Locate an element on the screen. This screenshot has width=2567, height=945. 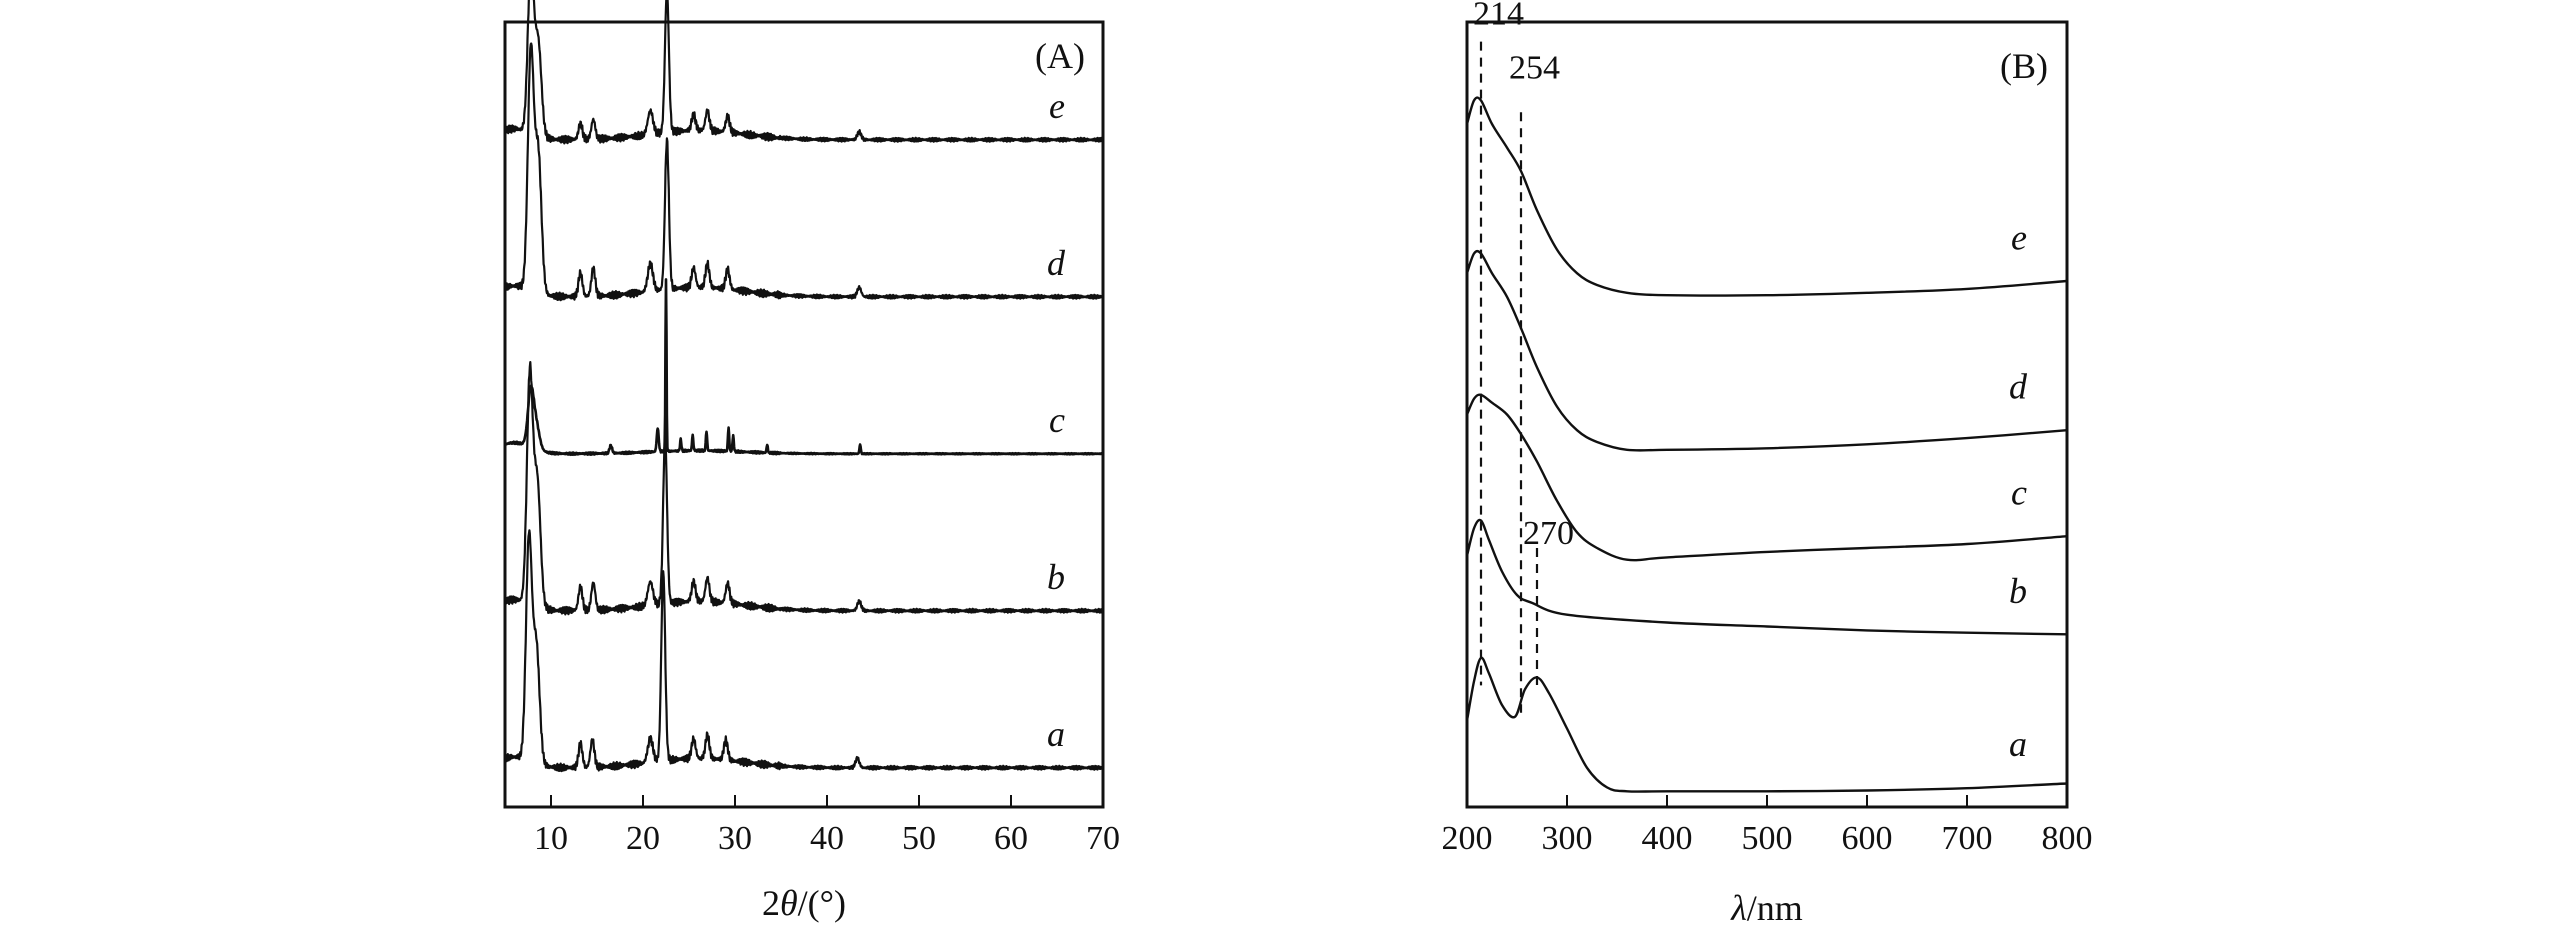
panel-b-x-axis: 200 300 400 500 600 700 800 is located at coordinates (1767, 826).